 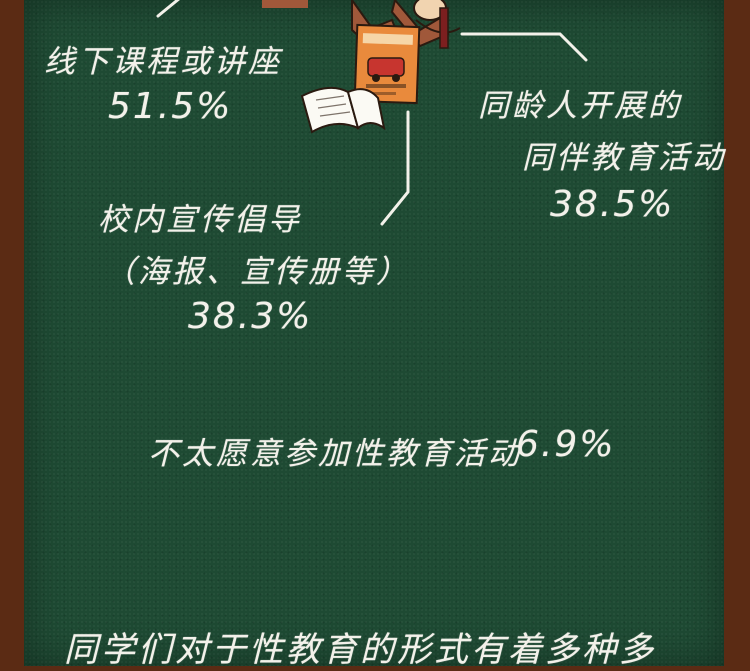 I want to click on figure-fragment, so click(x=285, y=4).